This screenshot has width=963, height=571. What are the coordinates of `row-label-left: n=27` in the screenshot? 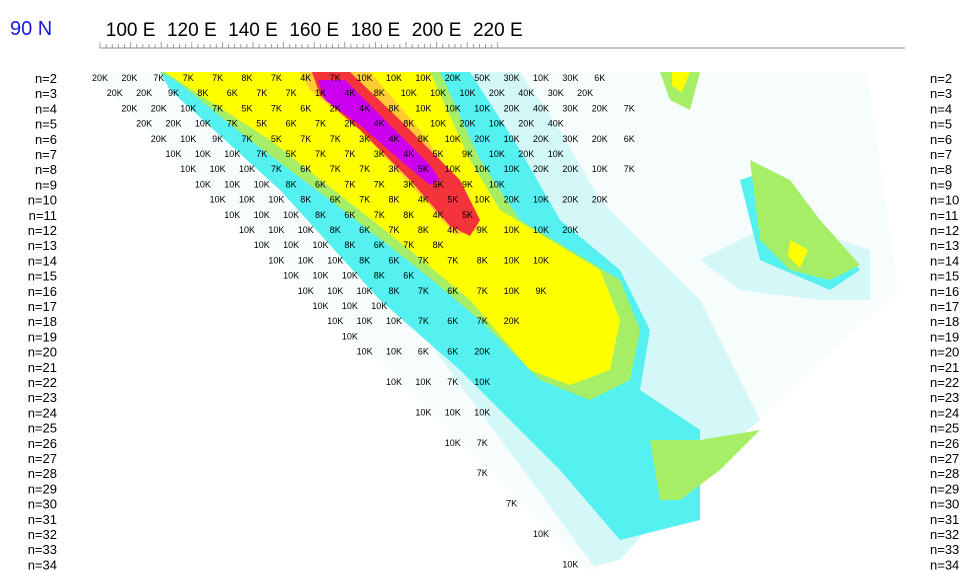 It's located at (42, 458).